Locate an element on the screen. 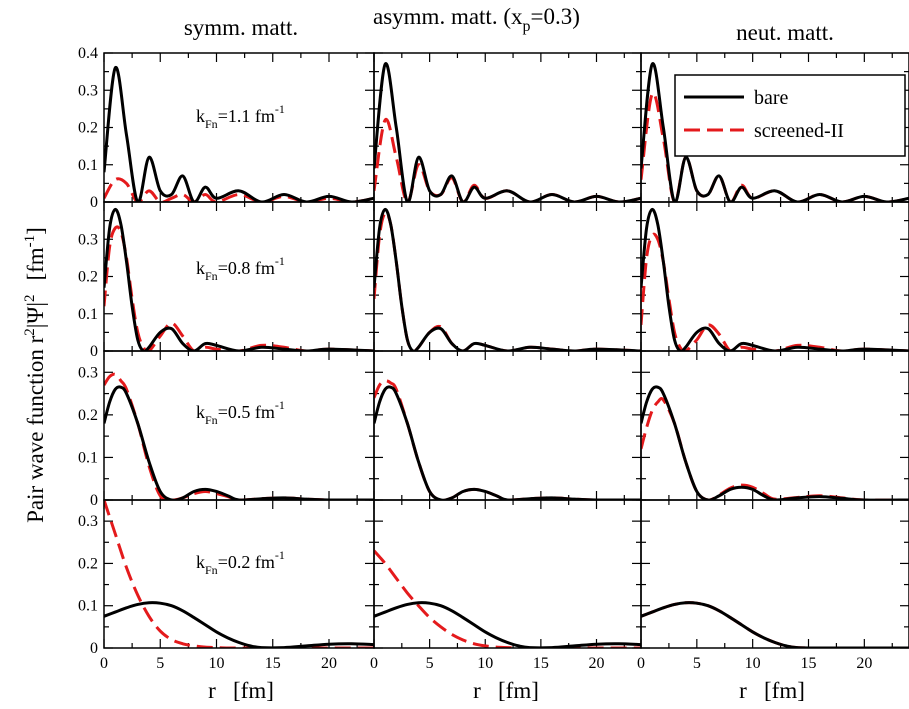 The image size is (909, 709). row-annotation-1: kFn=0.8 fm-1 is located at coordinates (240, 268).